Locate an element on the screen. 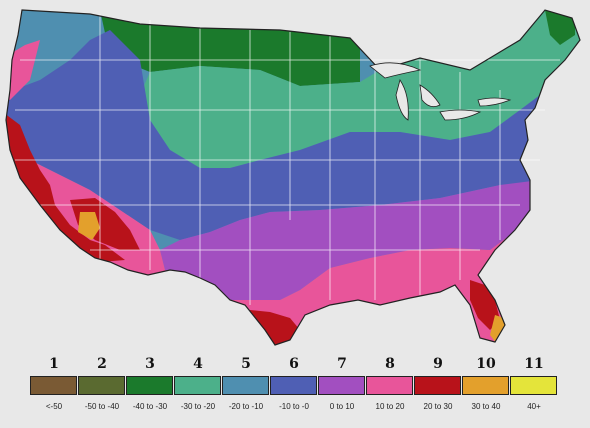 This screenshot has width=590, height=428. legend-zone-number: 3 is located at coordinates (150, 364).